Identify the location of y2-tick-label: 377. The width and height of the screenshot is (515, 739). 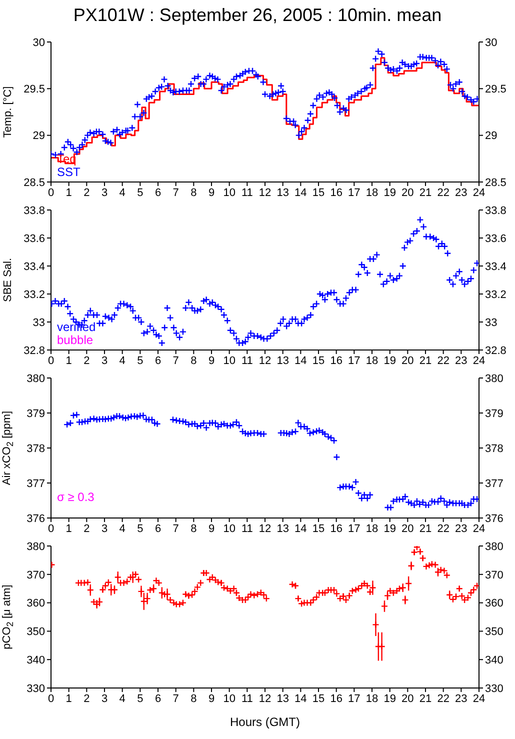
(494, 484).